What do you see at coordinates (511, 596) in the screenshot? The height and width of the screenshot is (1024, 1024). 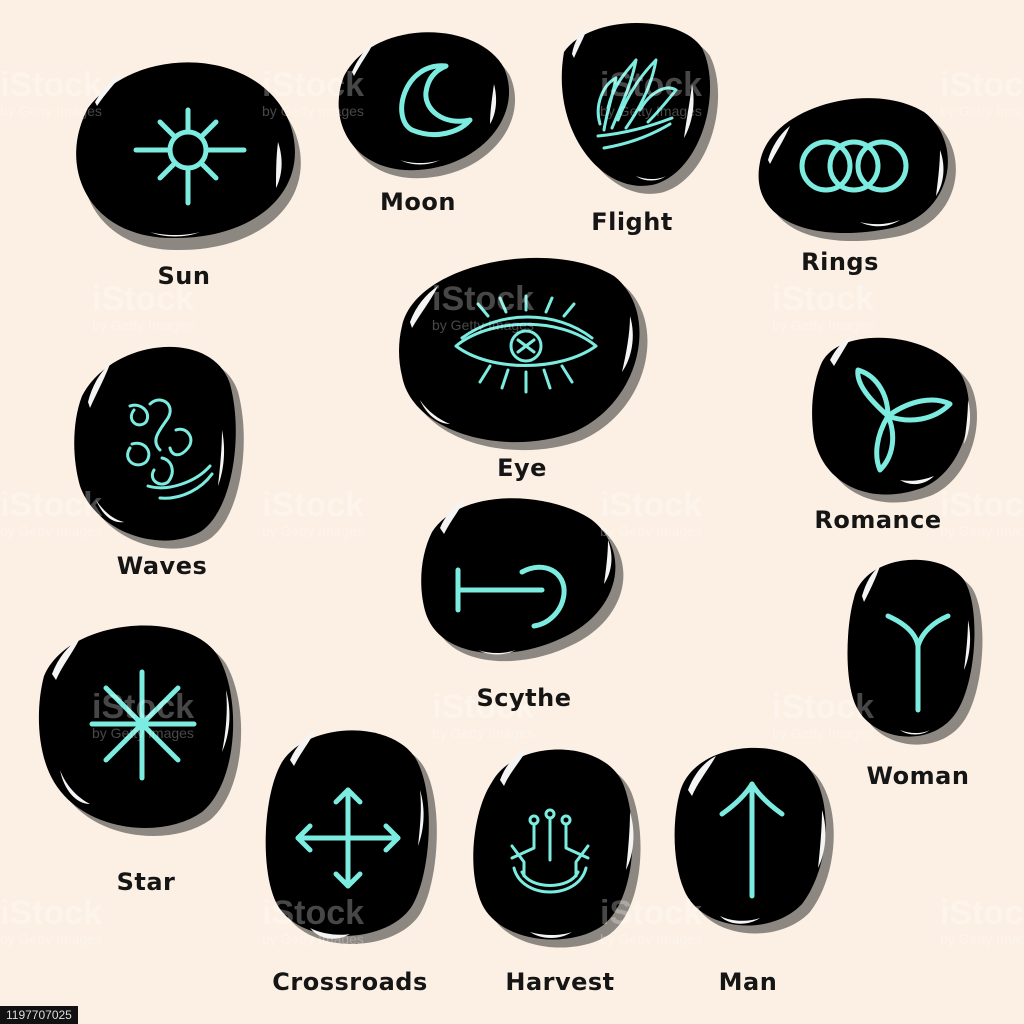 I see `scythe-rune-icon` at bounding box center [511, 596].